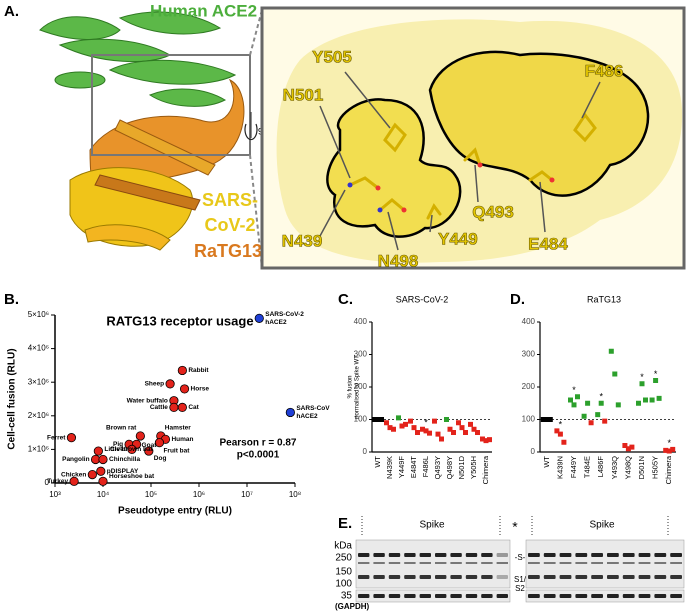 The height and width of the screenshot is (612, 688). Describe the element at coordinates (604, 70) in the screenshot. I see `residue-label: F486` at that location.